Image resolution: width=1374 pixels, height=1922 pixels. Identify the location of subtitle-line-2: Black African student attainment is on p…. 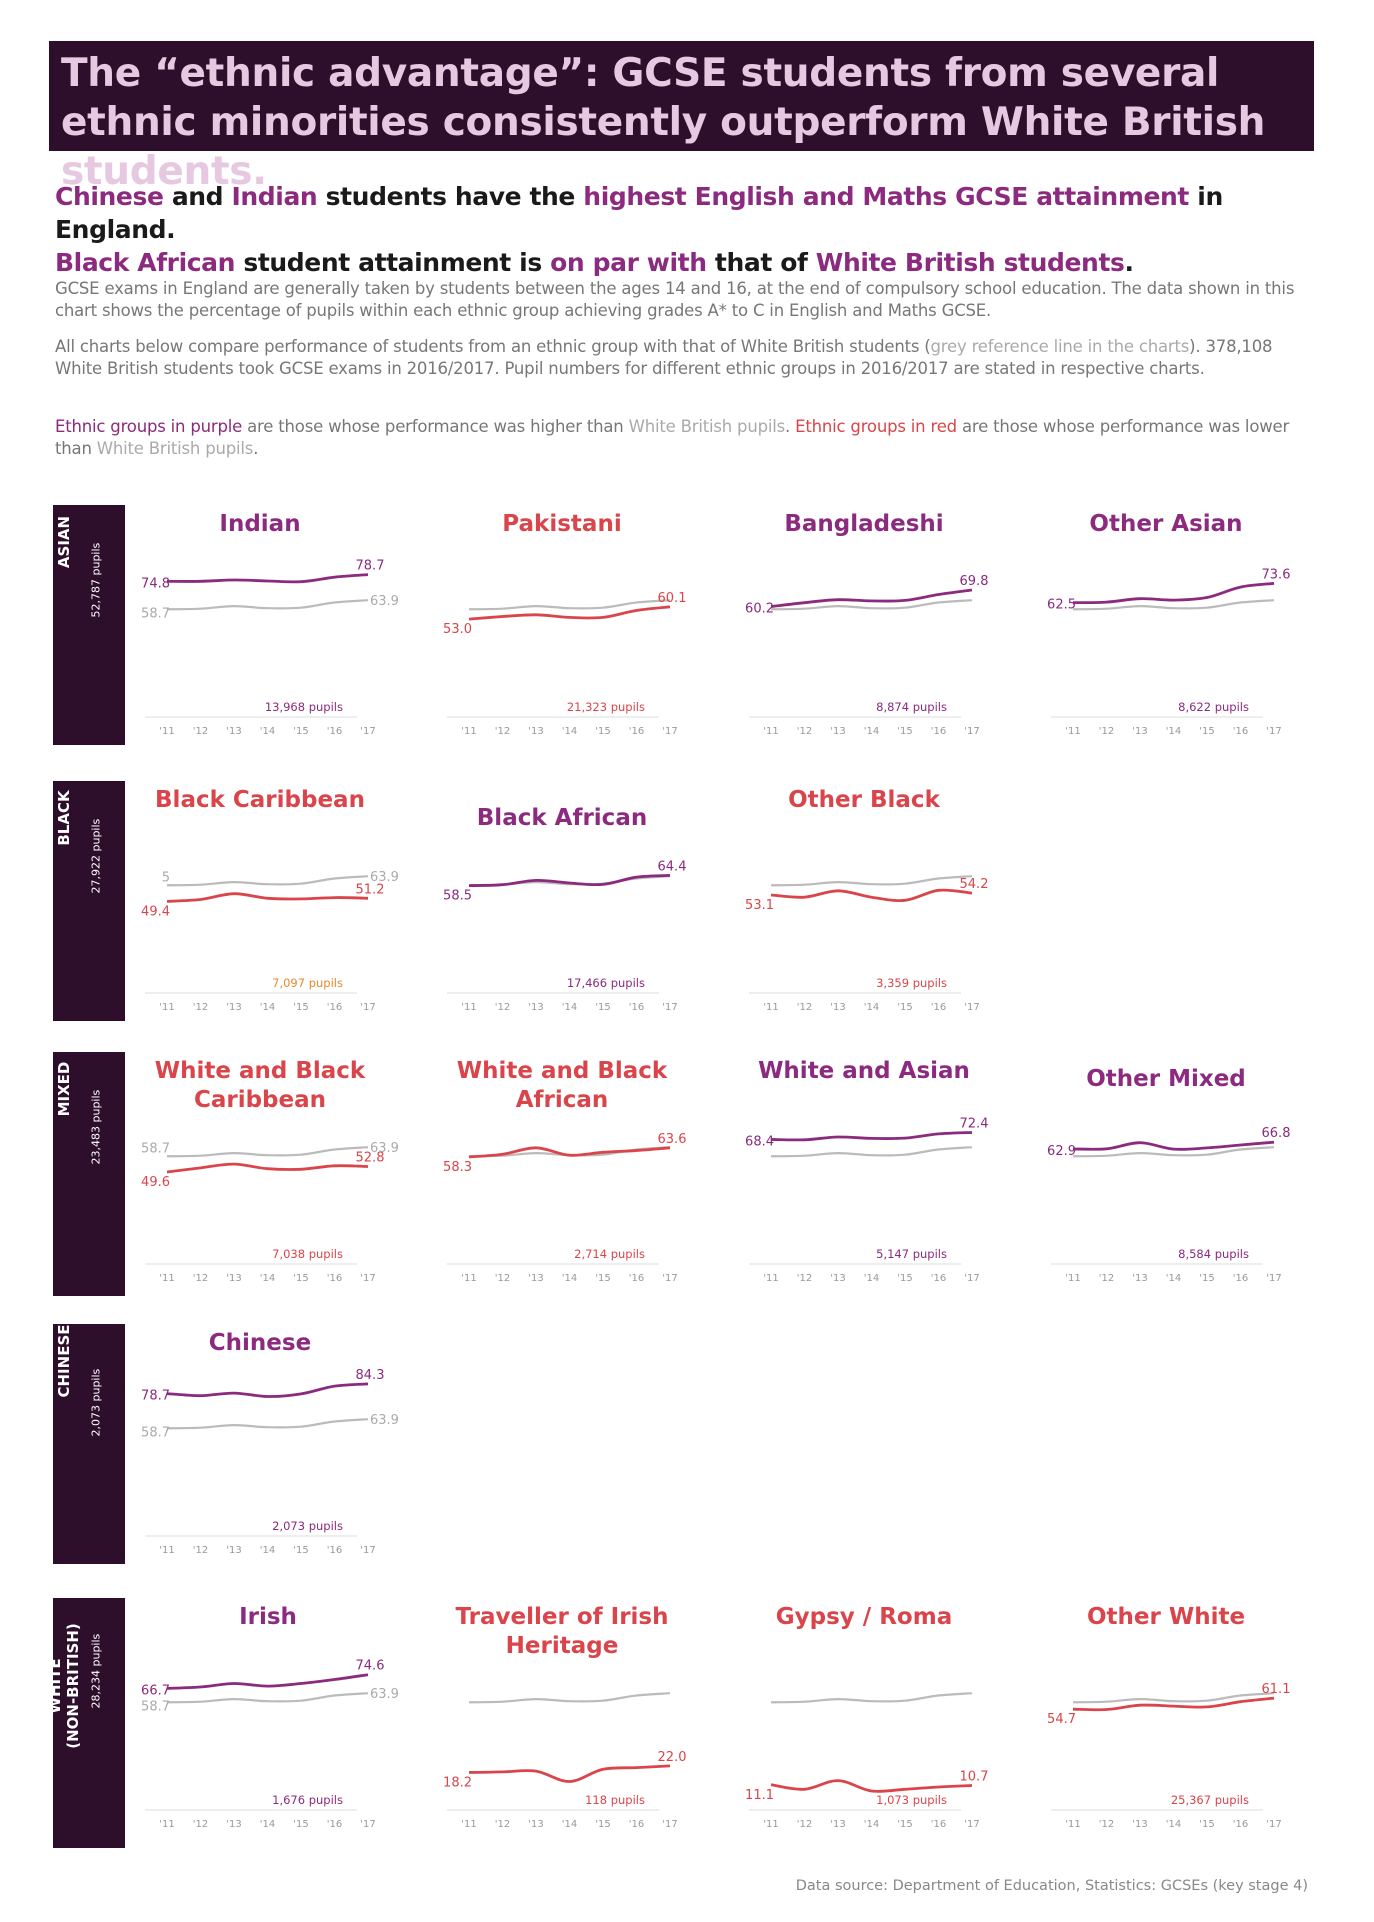
(695, 262).